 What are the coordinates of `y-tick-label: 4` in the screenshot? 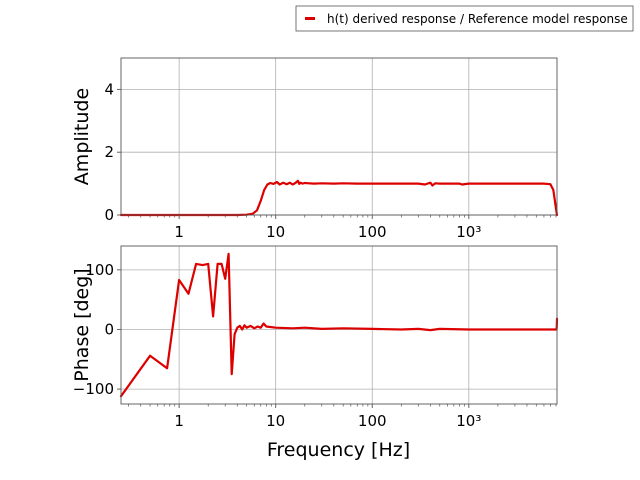 It's located at (109, 89).